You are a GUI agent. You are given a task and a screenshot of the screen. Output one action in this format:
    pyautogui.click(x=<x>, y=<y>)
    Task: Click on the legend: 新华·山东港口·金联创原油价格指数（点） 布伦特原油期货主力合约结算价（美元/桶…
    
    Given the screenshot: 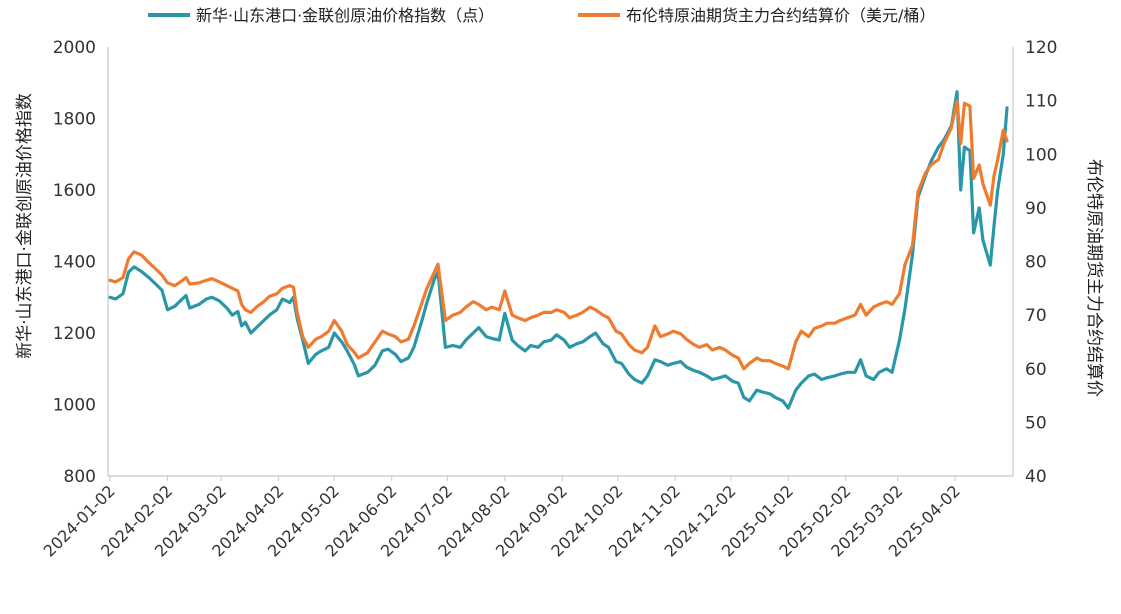 What is the action you would take?
    pyautogui.click(x=541, y=15)
    